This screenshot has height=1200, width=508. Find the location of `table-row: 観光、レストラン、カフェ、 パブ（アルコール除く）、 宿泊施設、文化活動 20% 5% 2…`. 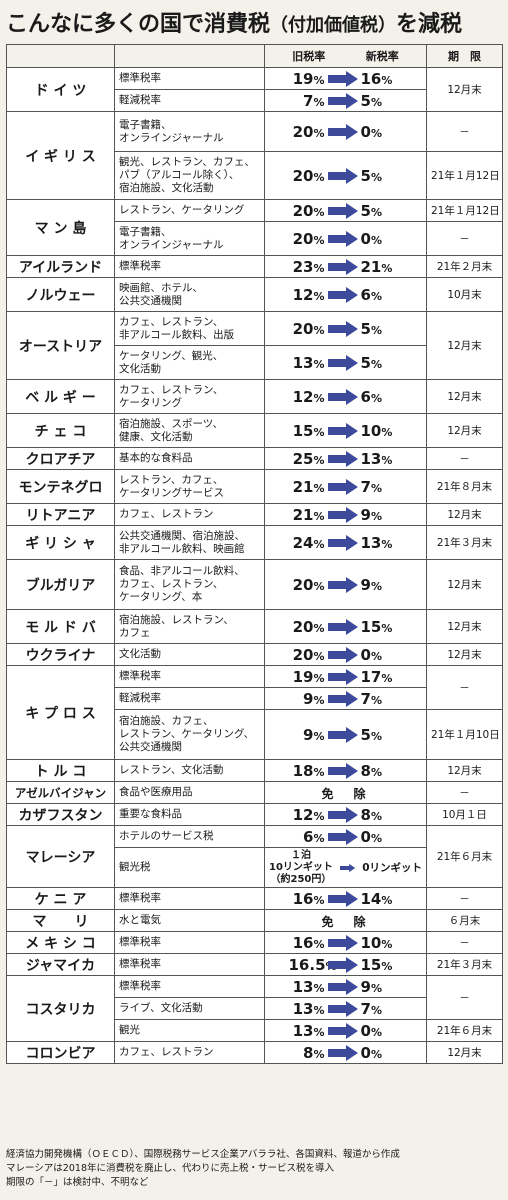

table-row: 観光、レストラン、カフェ、 パブ（アルコール除く）、 宿泊施設、文化活動 20% 5% 2… is located at coordinates (255, 175).